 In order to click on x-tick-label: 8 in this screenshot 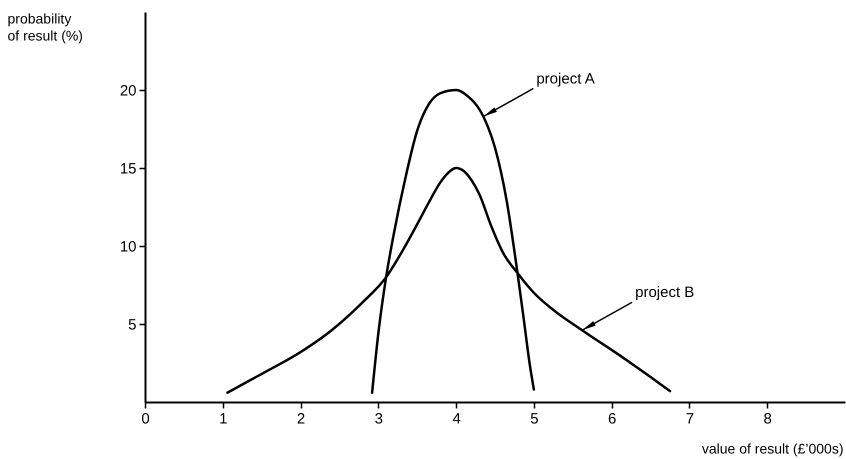, I will do `click(768, 419)`.